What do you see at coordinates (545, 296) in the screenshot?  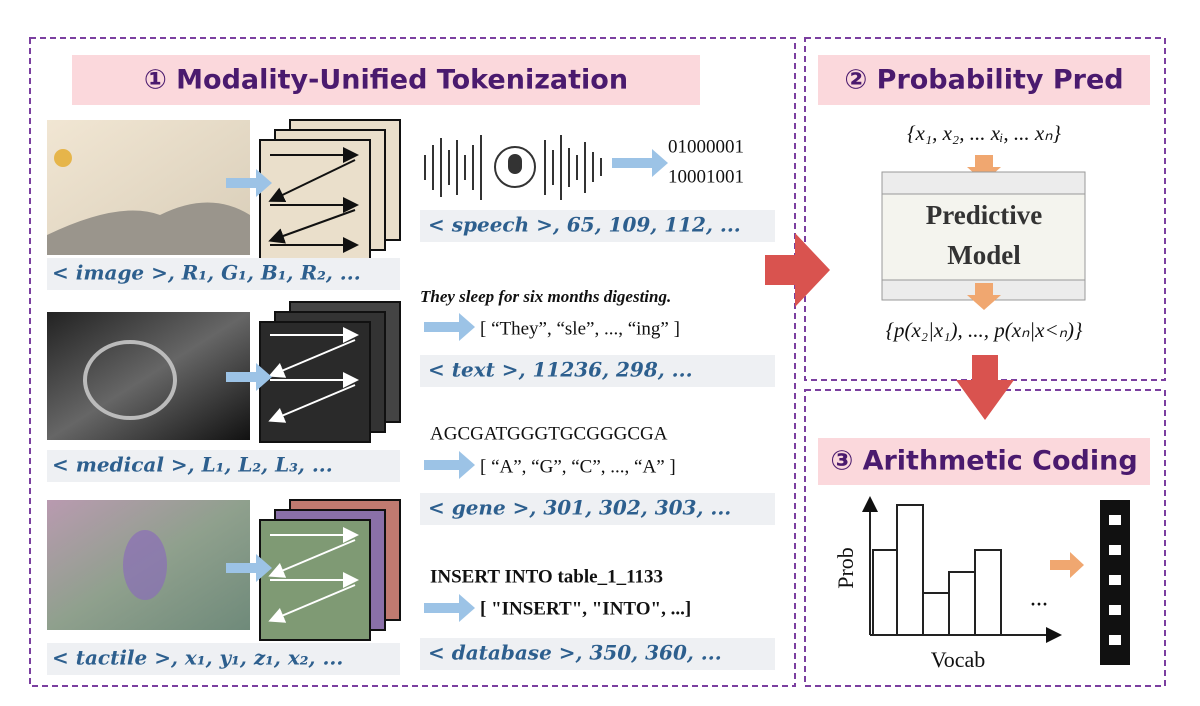 I see `text-sentence: They sleep for six months digesting.` at bounding box center [545, 296].